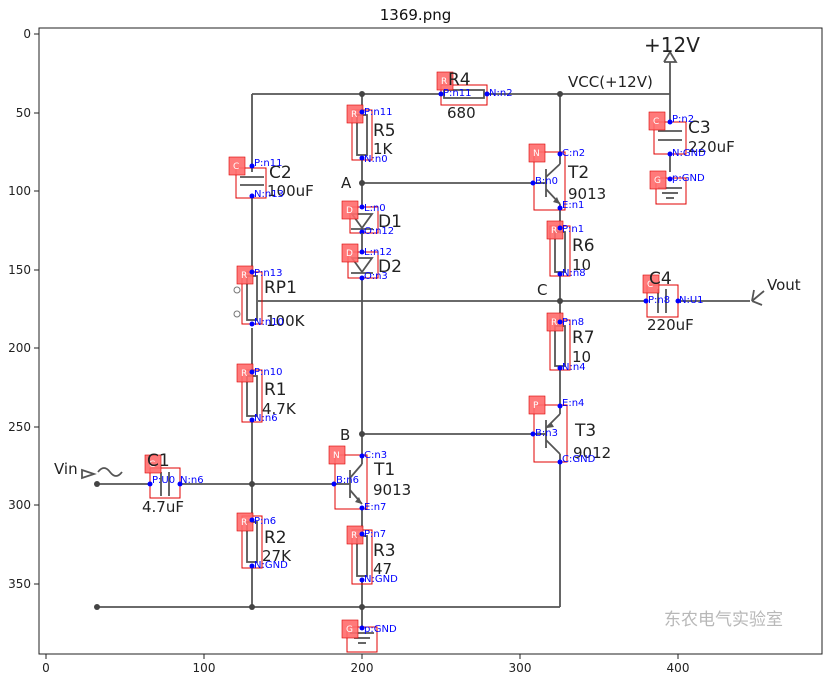 The width and height of the screenshot is (831, 688). What do you see at coordinates (158, 461) in the screenshot?
I see `component-label: C1` at bounding box center [158, 461].